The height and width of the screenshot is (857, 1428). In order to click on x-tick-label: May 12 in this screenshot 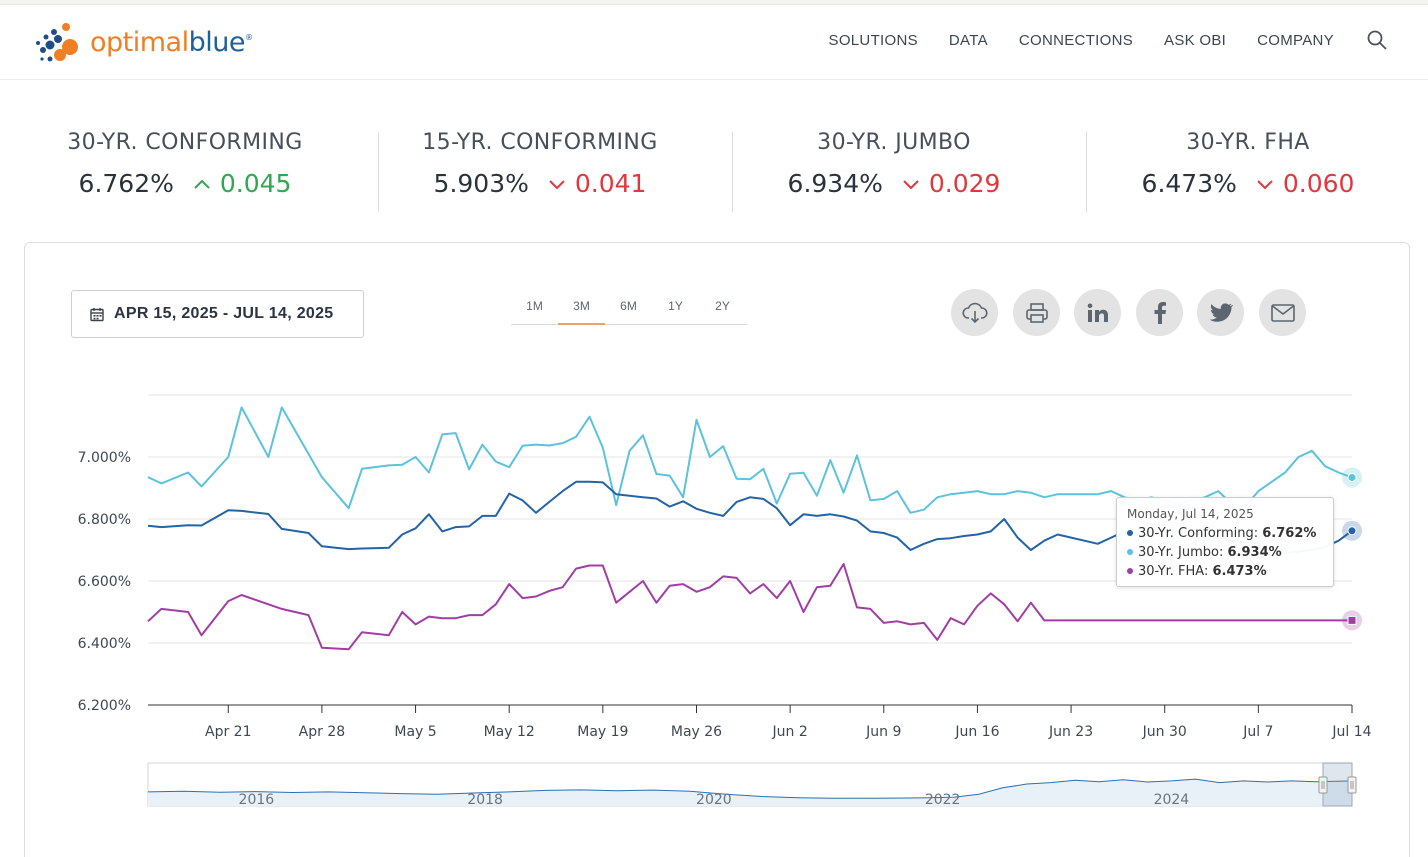, I will do `click(509, 732)`.